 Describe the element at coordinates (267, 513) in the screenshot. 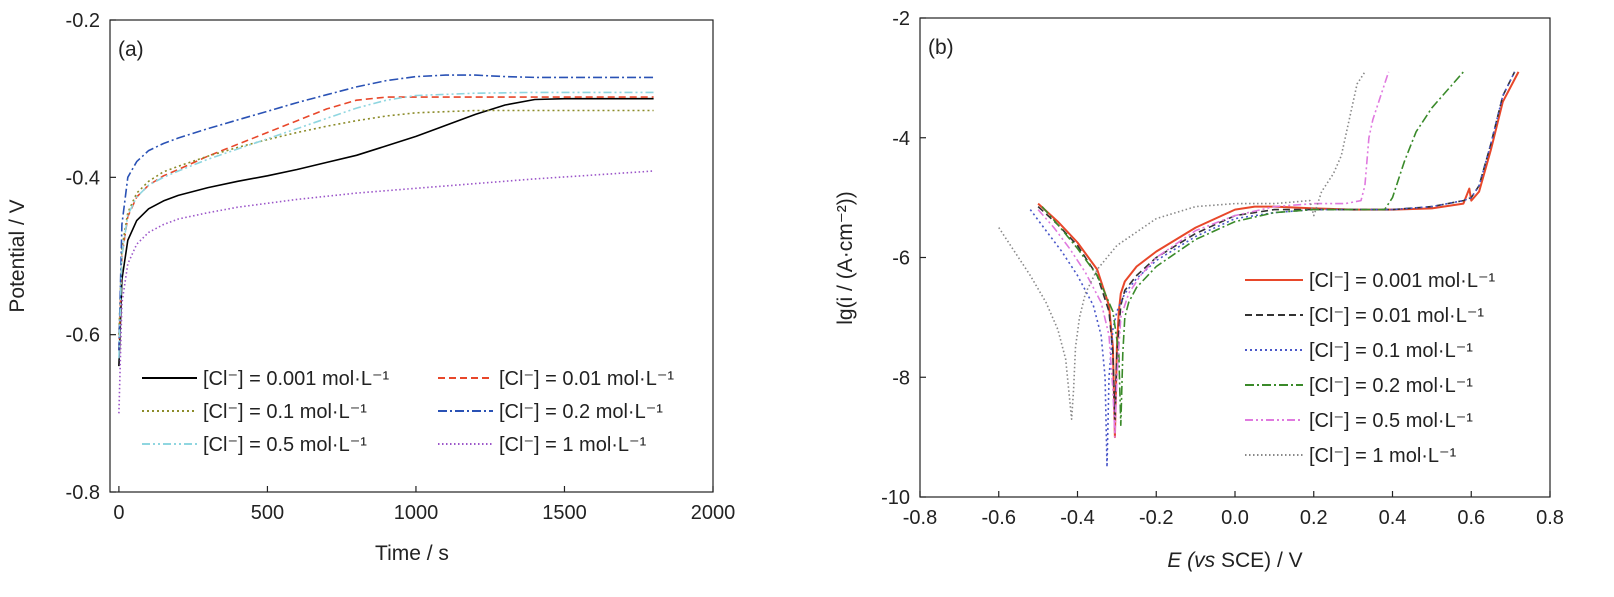

I see `x-tick-label: 500` at that location.